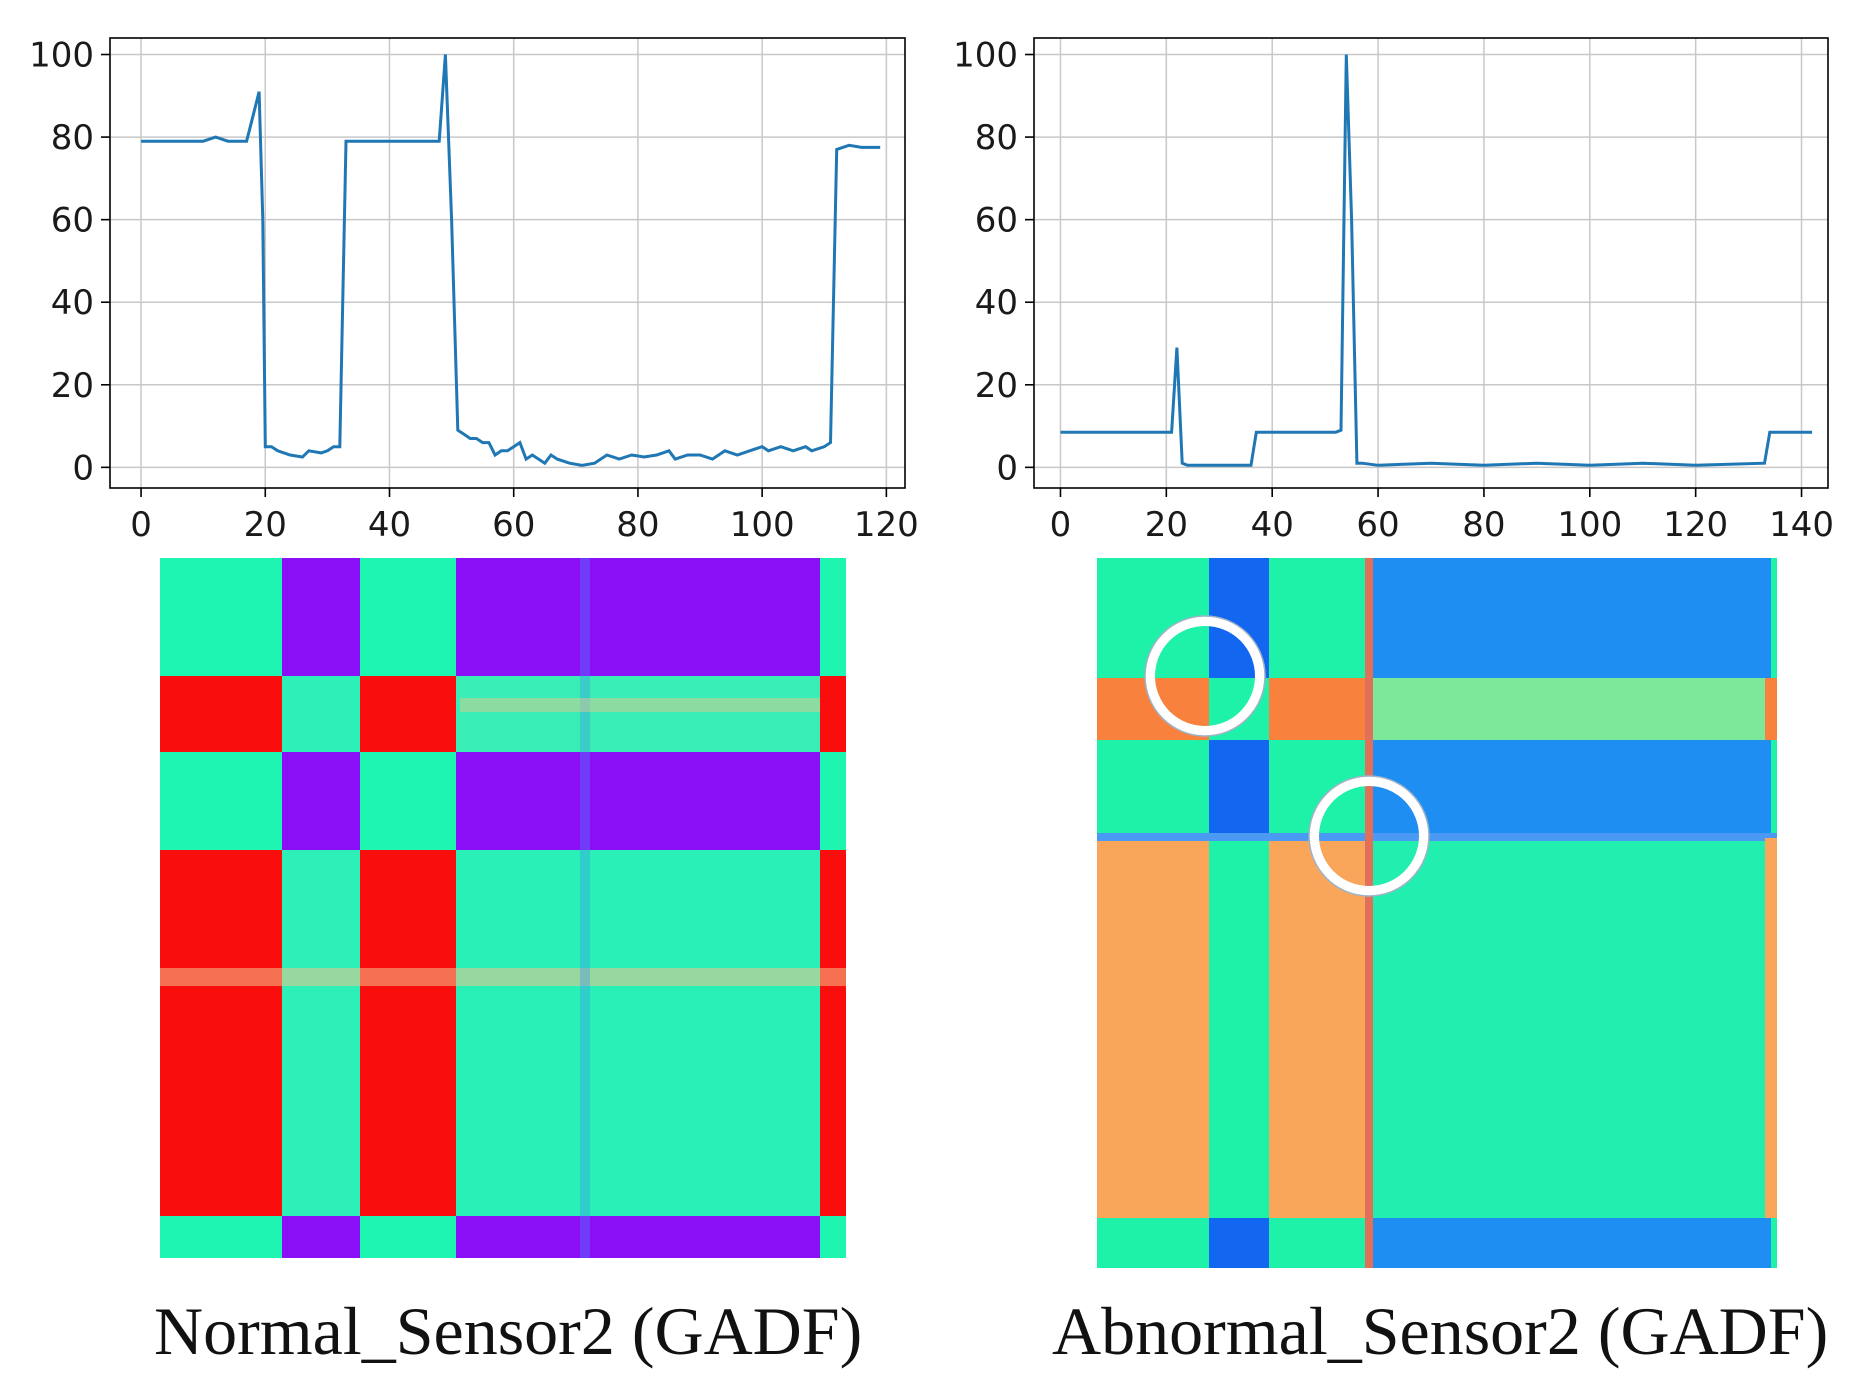  Describe the element at coordinates (72, 221) in the screenshot. I see `normal-ytick-label-60: 60` at that location.